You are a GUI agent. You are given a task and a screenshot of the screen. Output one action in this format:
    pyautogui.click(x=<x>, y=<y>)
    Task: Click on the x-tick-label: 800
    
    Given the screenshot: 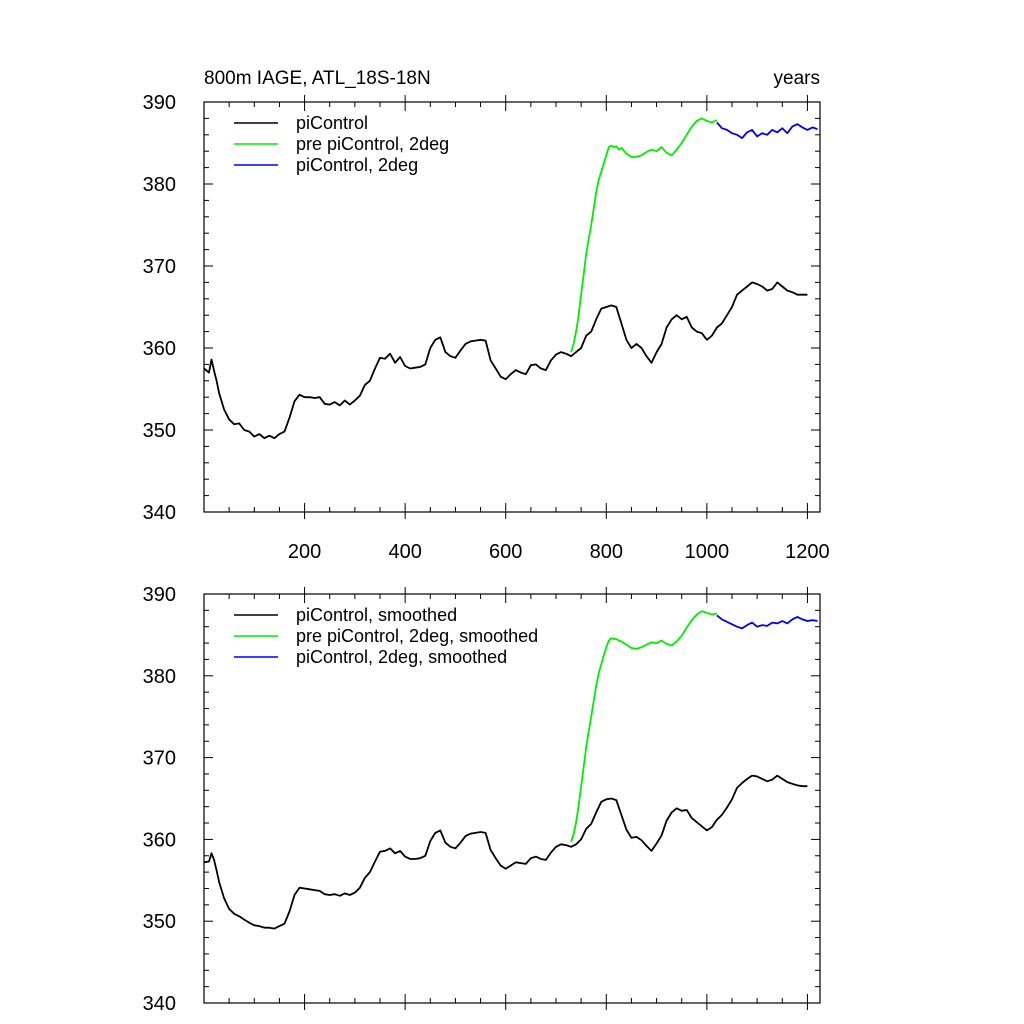 What is the action you would take?
    pyautogui.click(x=606, y=552)
    